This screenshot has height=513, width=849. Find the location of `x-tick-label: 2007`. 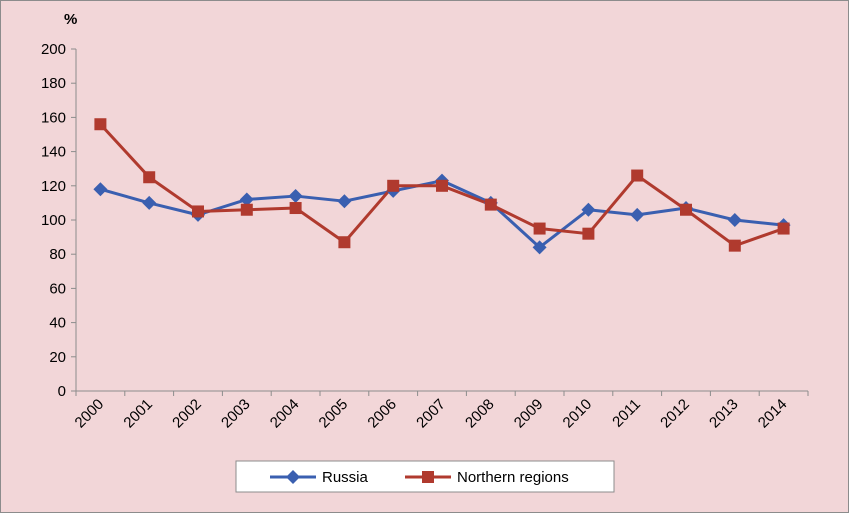

x-tick-label: 2007 is located at coordinates (431, 414).